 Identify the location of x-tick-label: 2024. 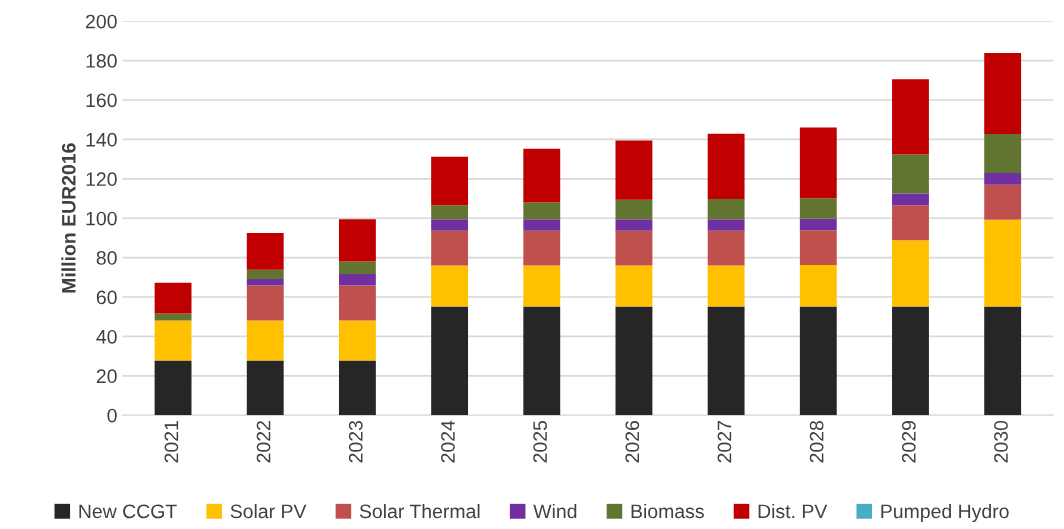
(448, 441).